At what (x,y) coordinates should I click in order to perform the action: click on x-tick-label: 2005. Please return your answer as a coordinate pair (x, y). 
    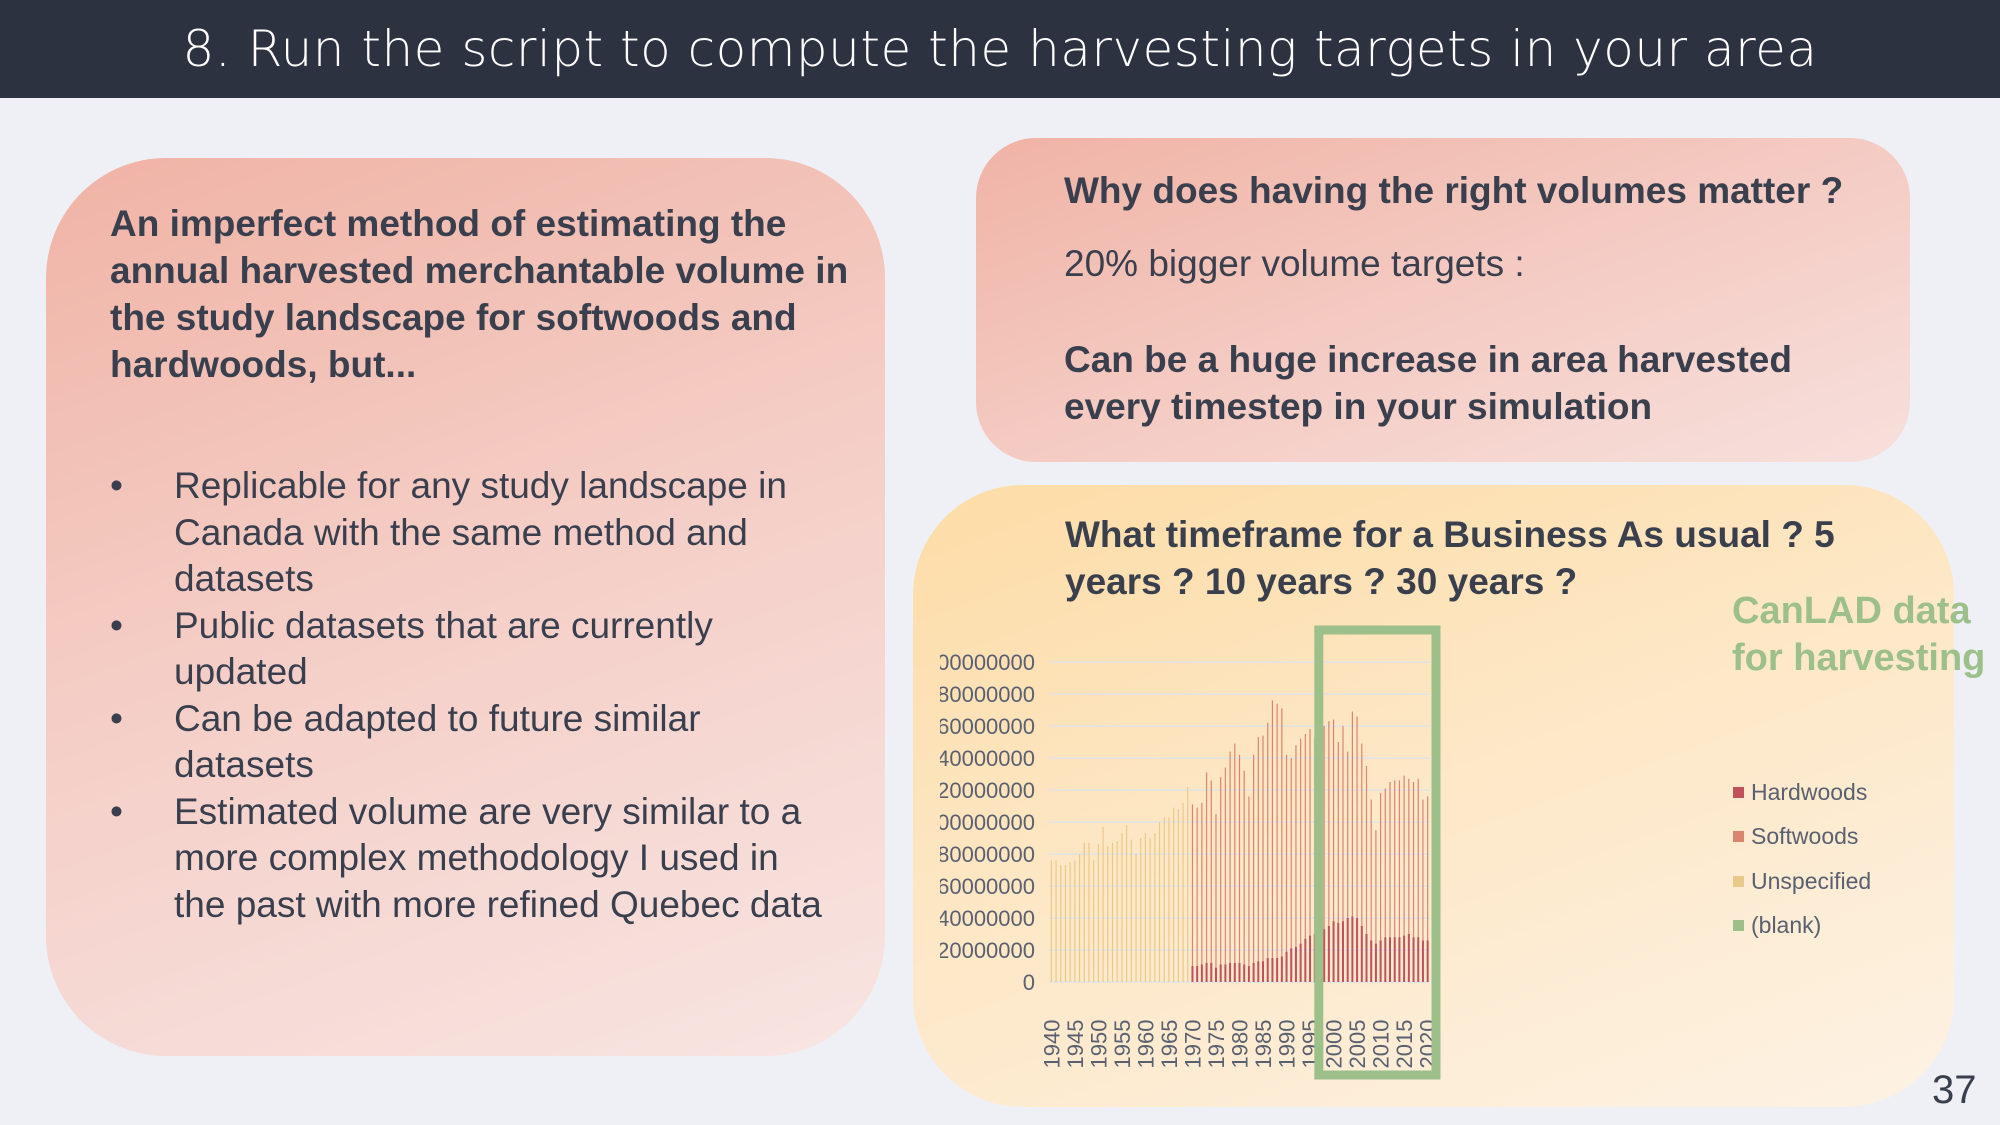
    Looking at the image, I should click on (1357, 1044).